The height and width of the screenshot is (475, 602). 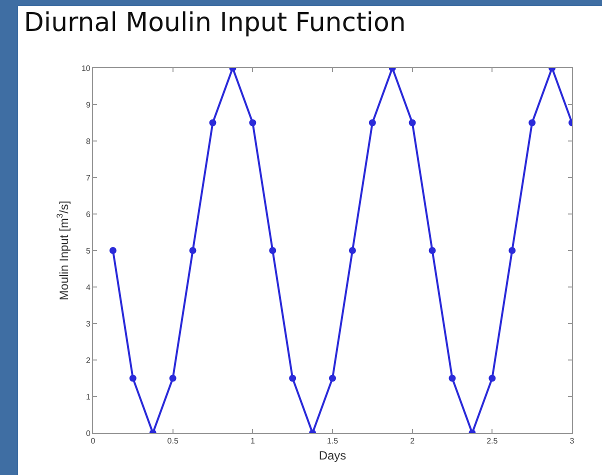 What do you see at coordinates (88, 287) in the screenshot?
I see `y-tick-label: 4` at bounding box center [88, 287].